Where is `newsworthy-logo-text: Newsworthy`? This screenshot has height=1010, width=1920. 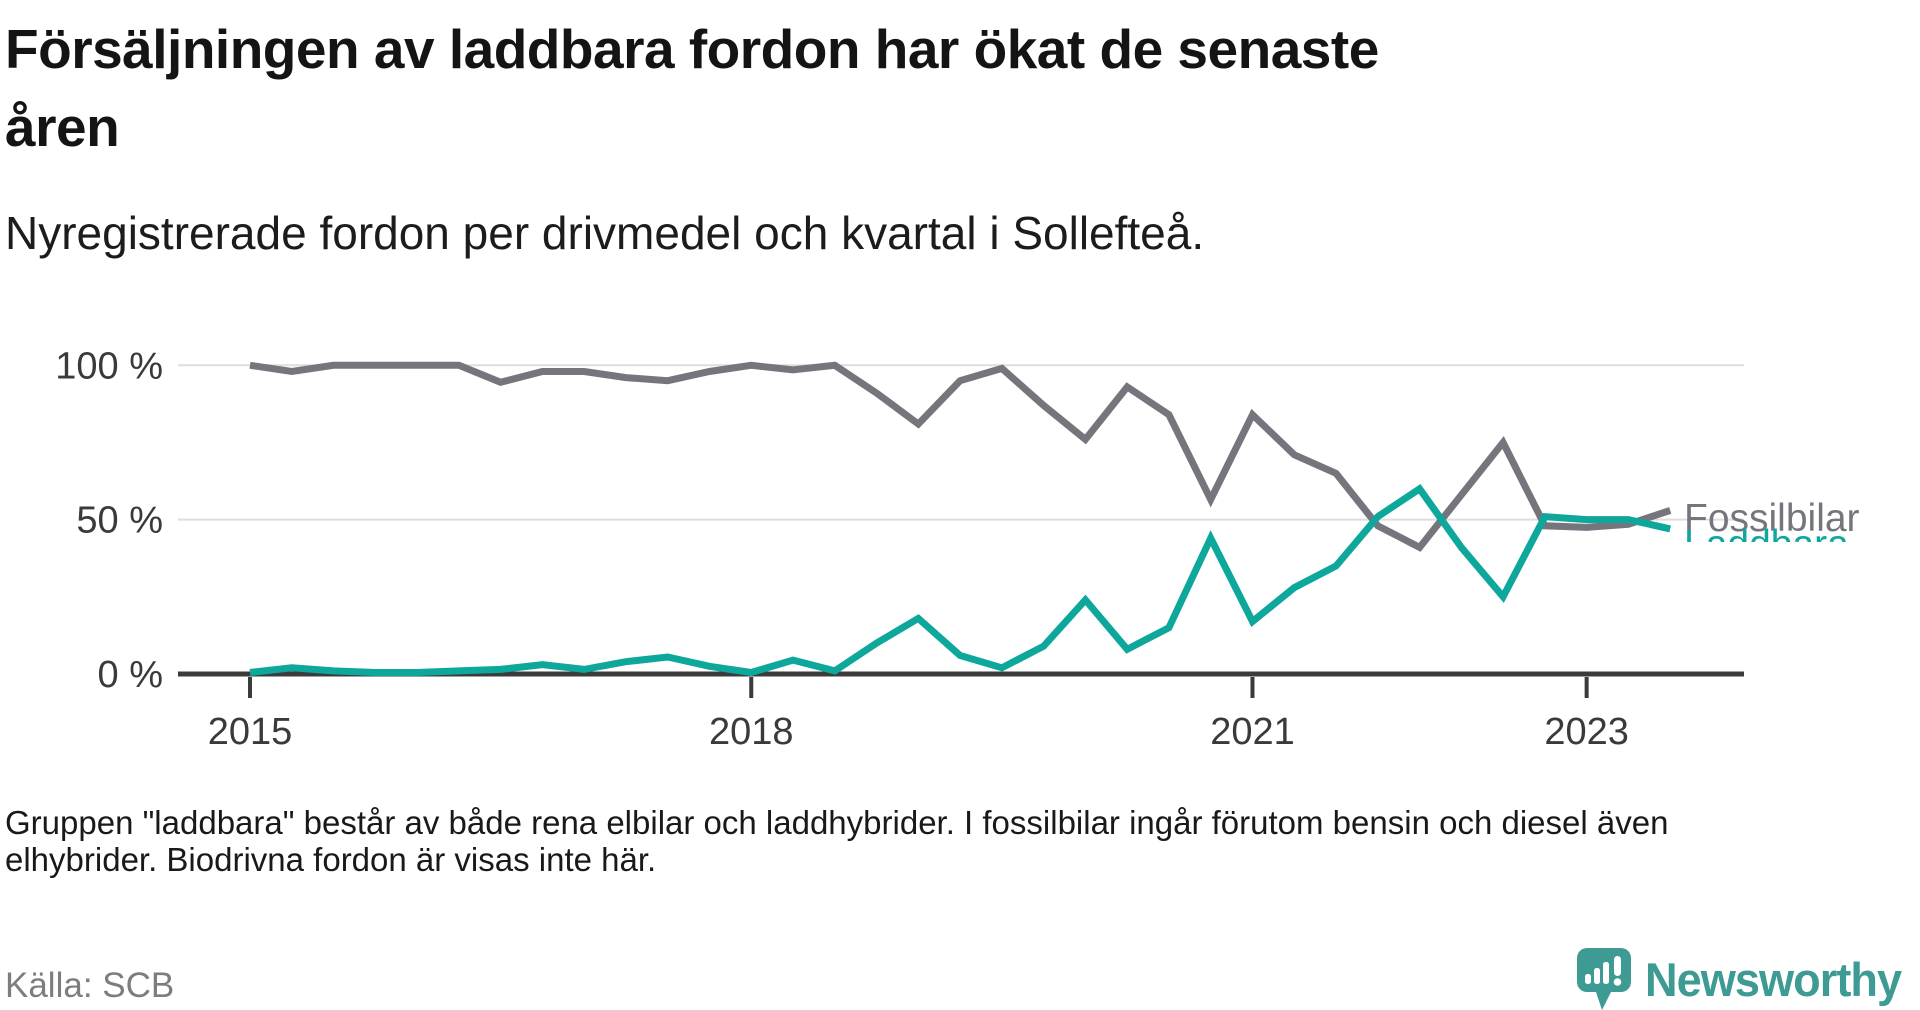
newsworthy-logo-text: Newsworthy is located at coordinates (1773, 979).